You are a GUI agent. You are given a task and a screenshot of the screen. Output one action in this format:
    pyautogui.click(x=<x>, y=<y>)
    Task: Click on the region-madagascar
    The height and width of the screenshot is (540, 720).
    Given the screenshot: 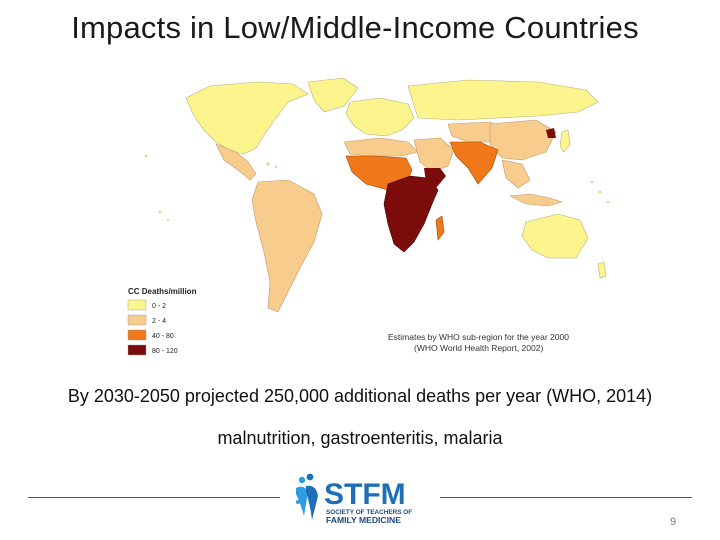 What is the action you would take?
    pyautogui.click(x=440, y=228)
    